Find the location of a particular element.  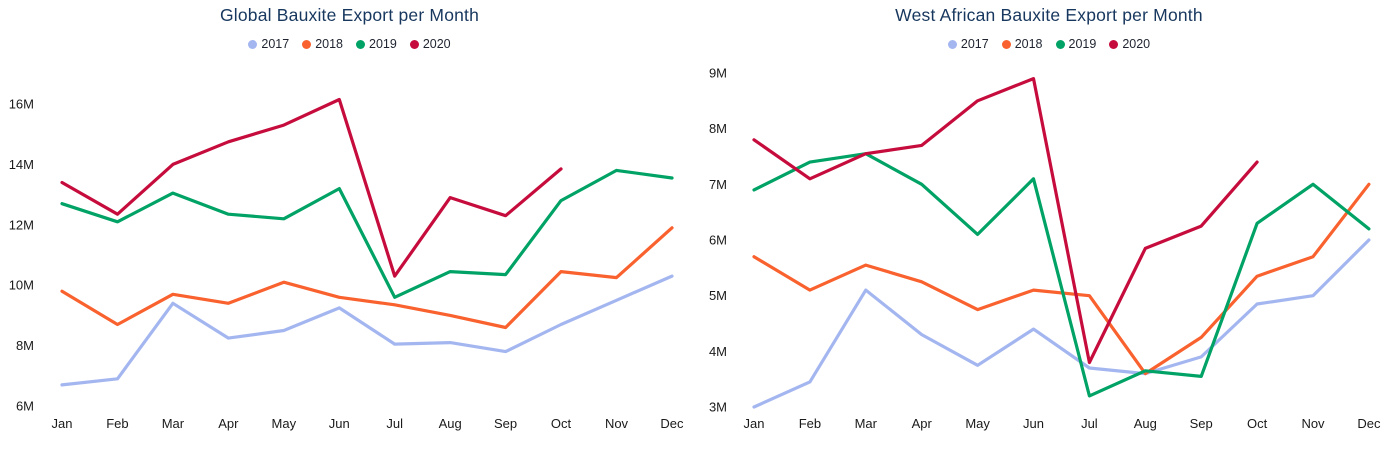

series-line-2019 is located at coordinates (367, 233).